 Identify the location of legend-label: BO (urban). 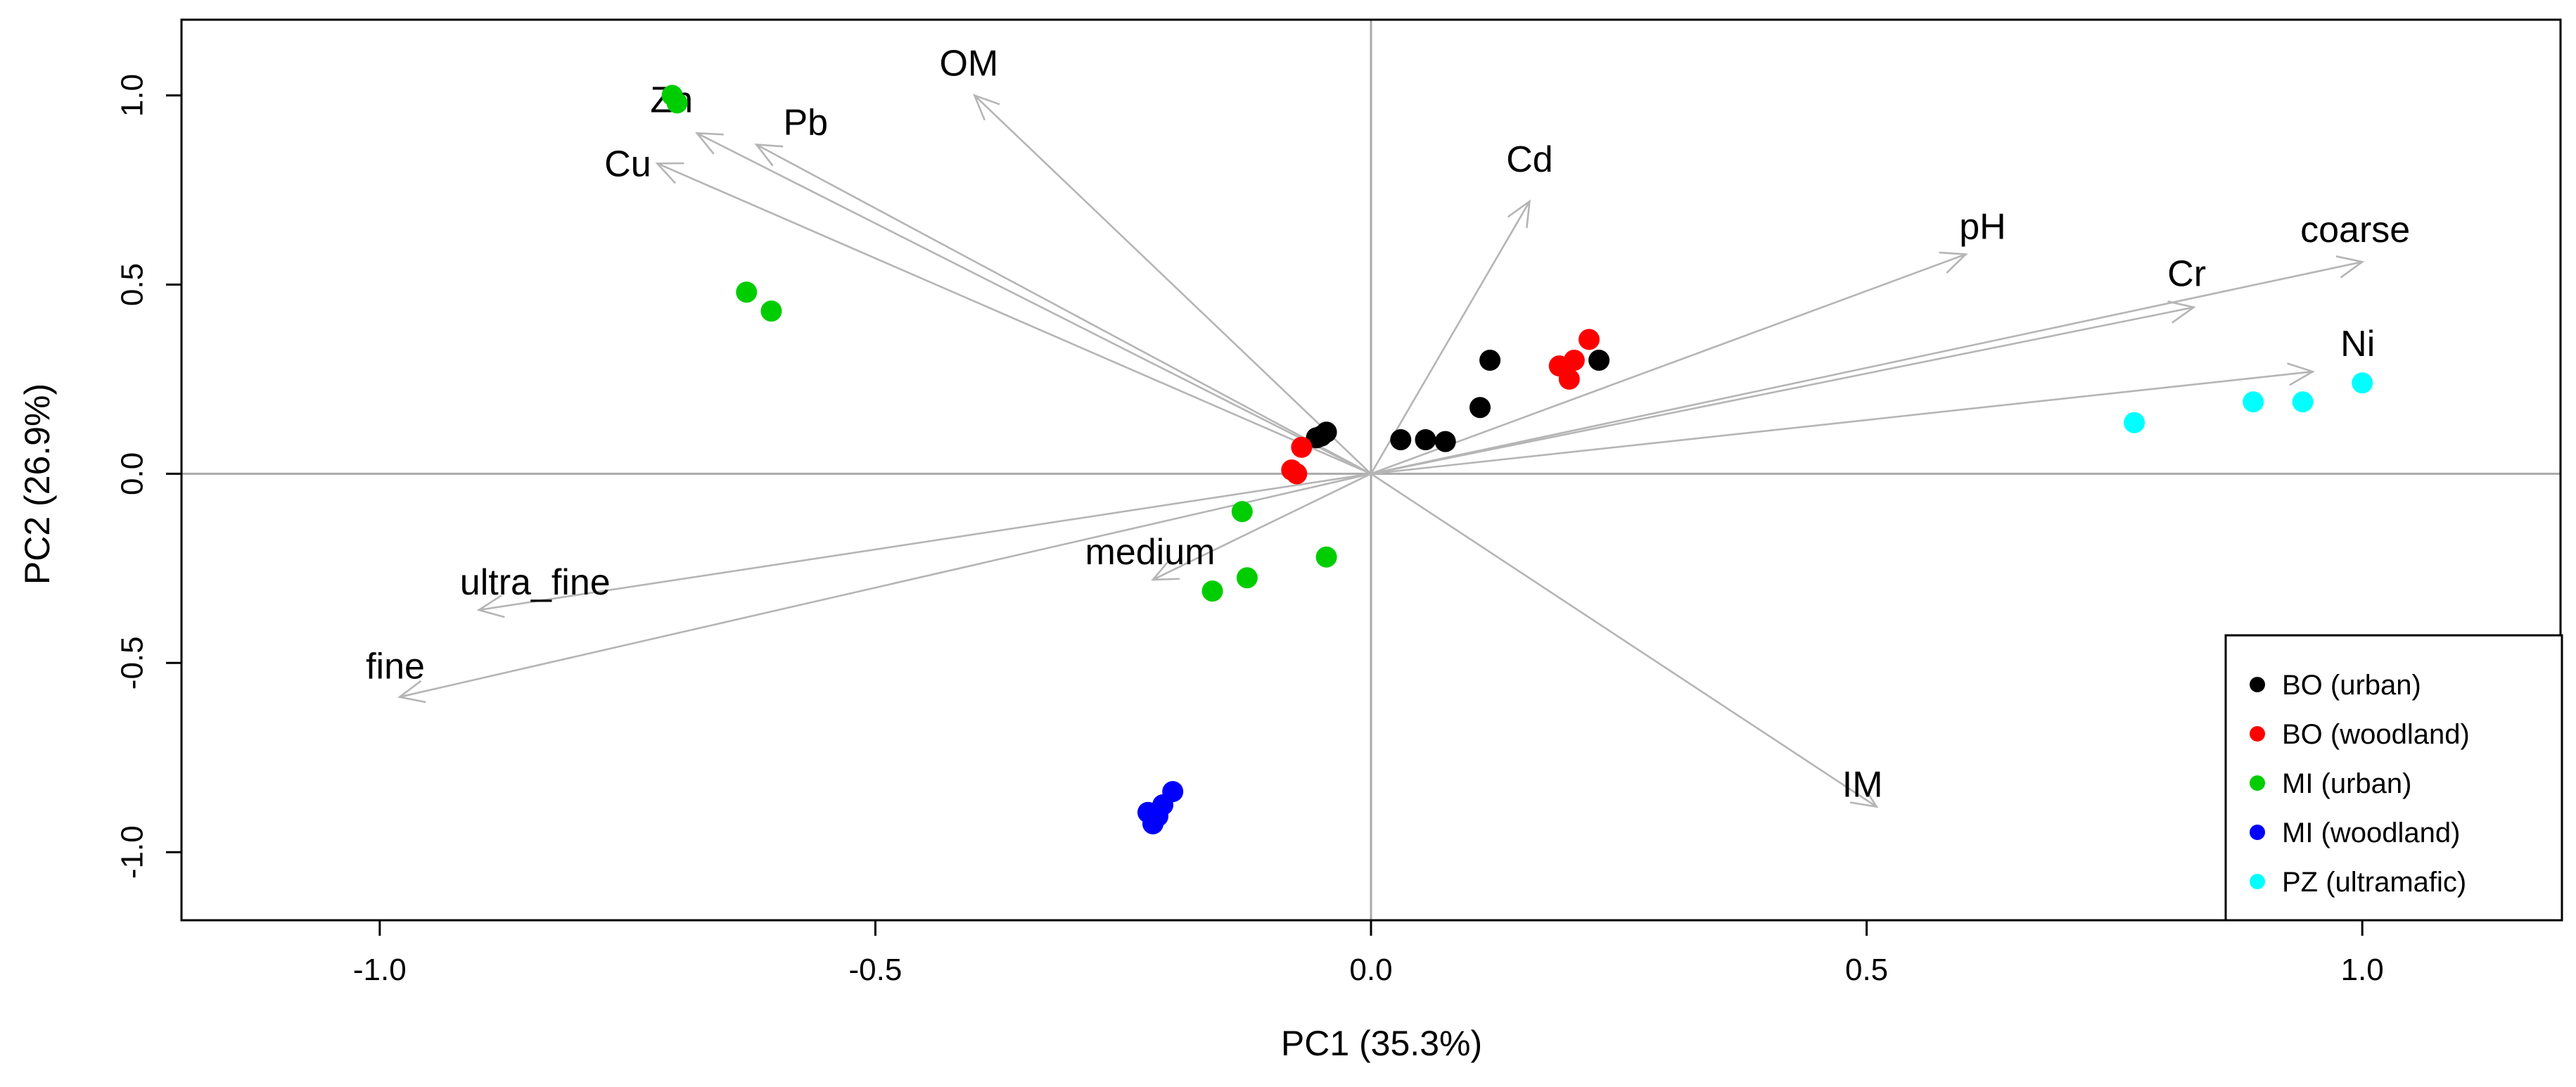
(2351, 685).